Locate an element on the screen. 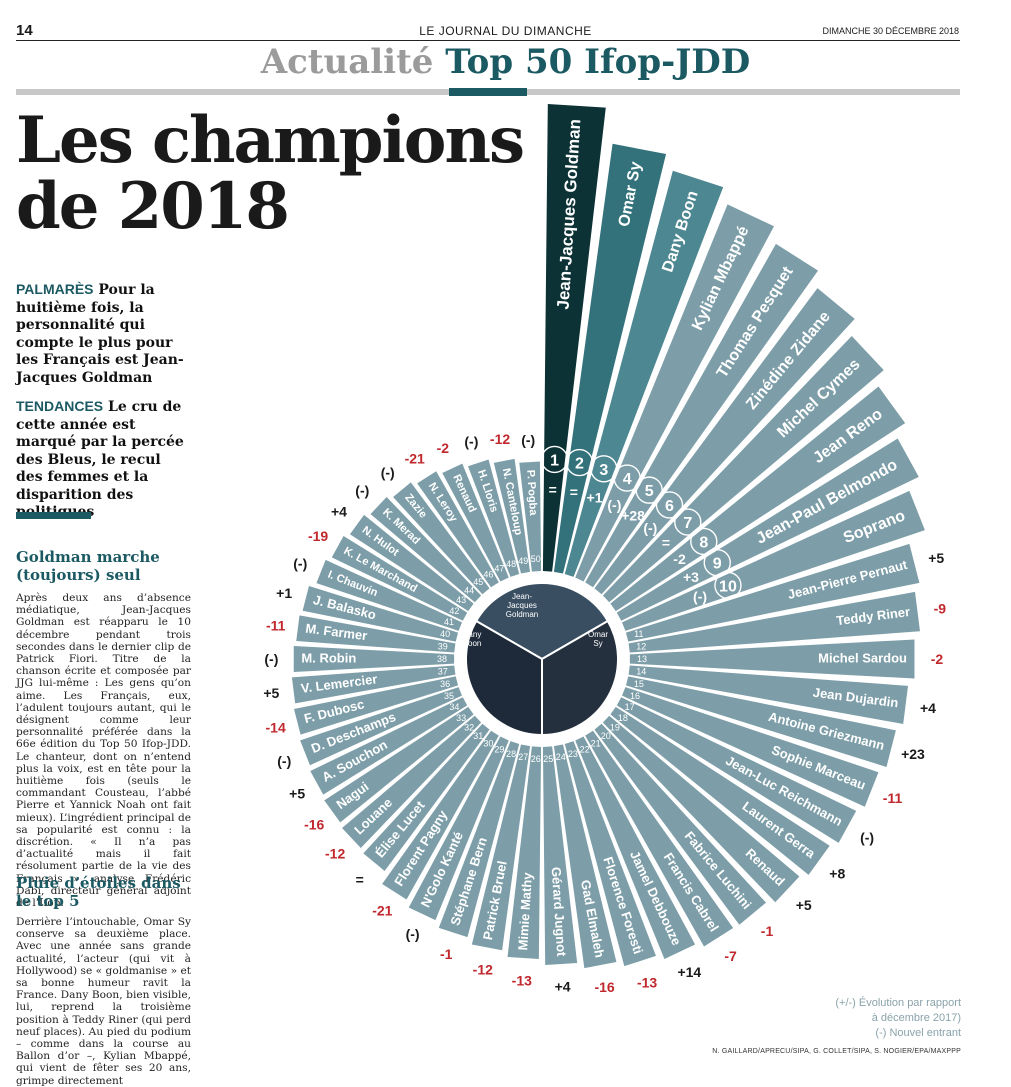 This screenshot has width=1011, height=1087. change-rank-5: +28 is located at coordinates (633, 515).